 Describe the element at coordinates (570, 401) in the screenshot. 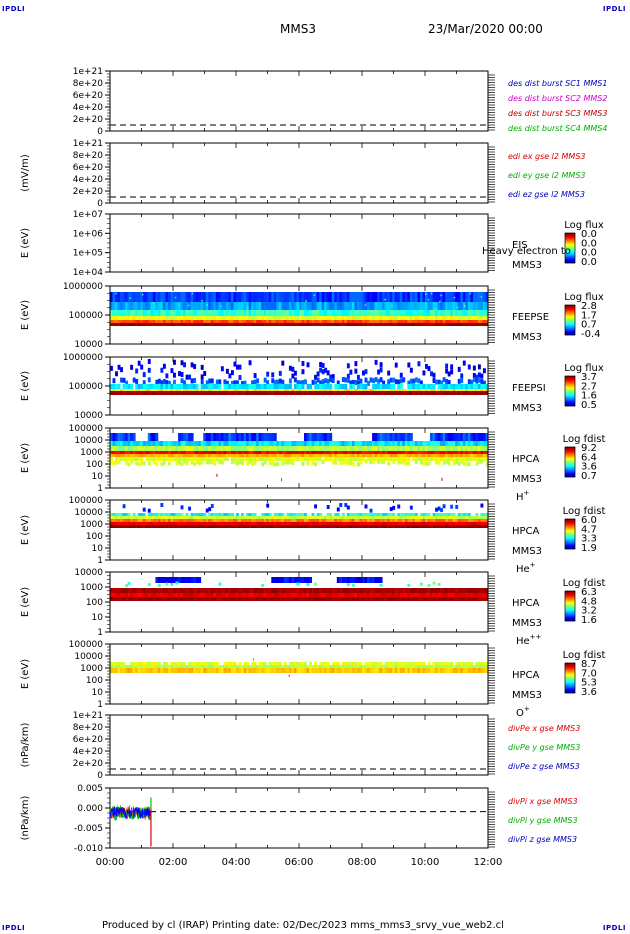

I see `feepsi-colorbar-step` at that location.